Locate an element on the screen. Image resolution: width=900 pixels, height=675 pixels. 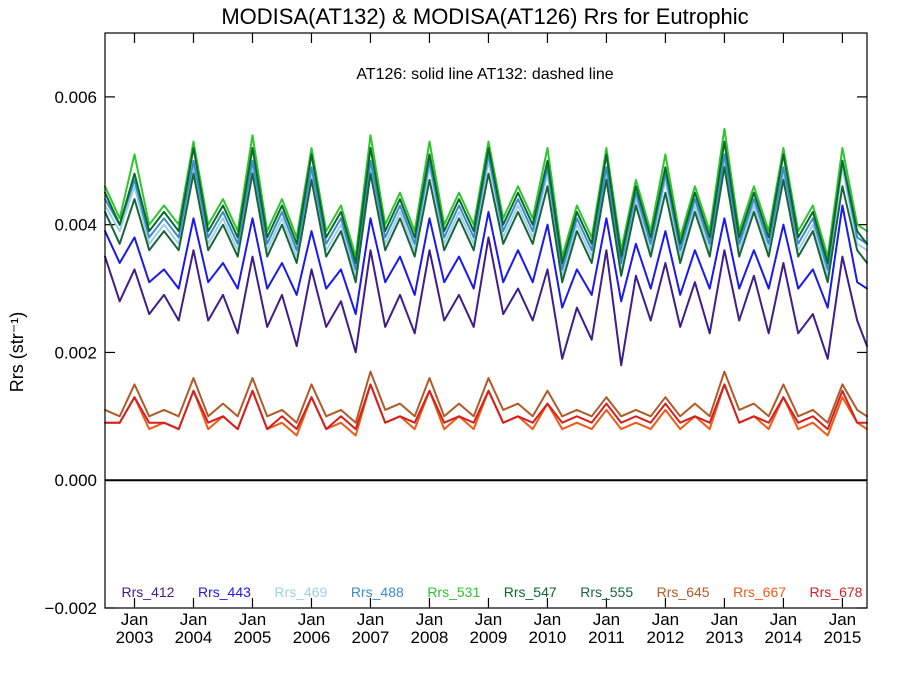
x-tick-year-label: 2012 is located at coordinates (666, 637).